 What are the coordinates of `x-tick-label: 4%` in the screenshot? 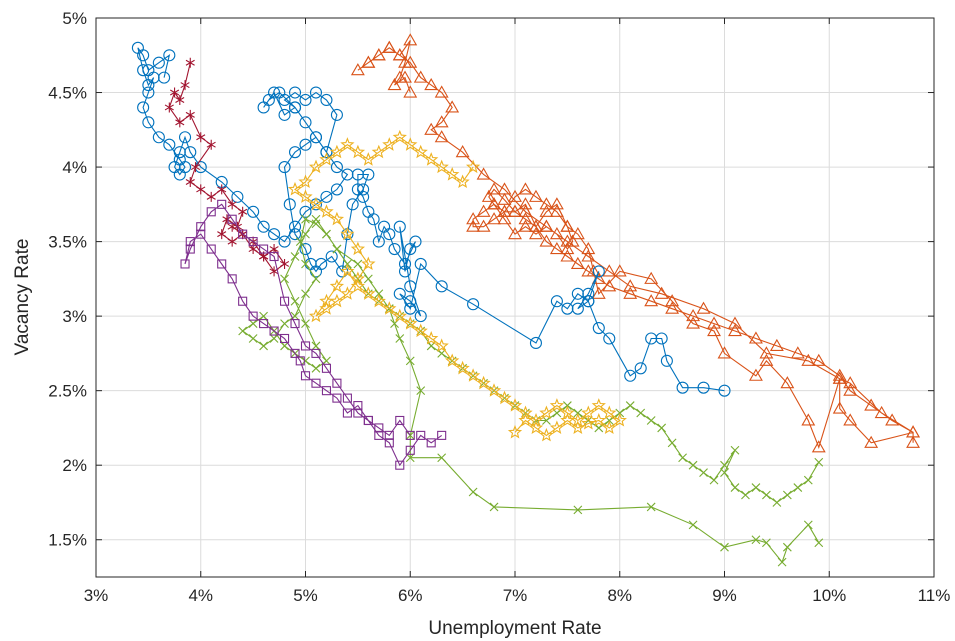 It's located at (200, 595).